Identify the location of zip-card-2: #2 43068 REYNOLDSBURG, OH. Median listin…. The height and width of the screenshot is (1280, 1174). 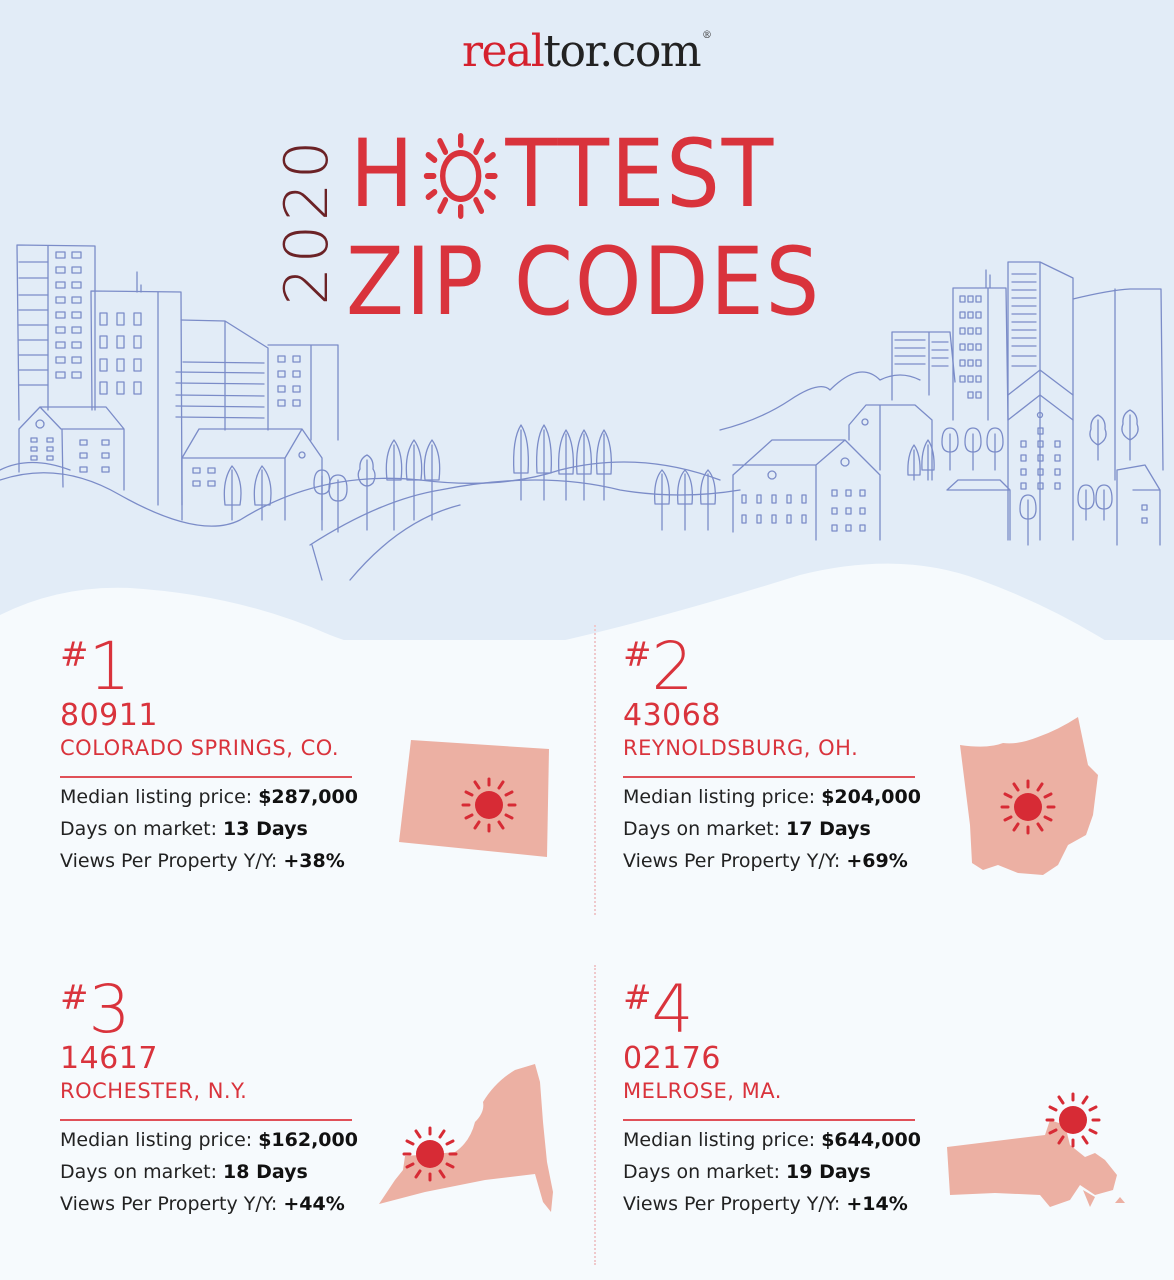
(883, 774).